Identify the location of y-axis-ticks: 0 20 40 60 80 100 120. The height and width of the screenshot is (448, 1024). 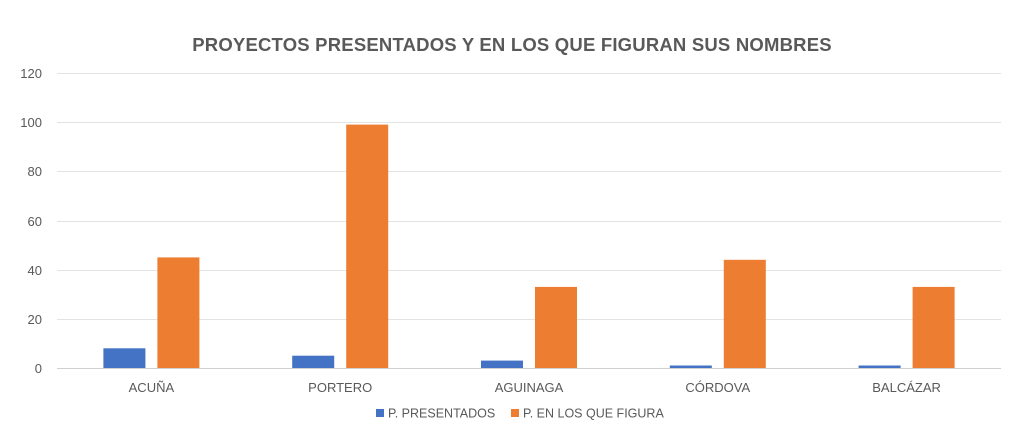
(31, 221).